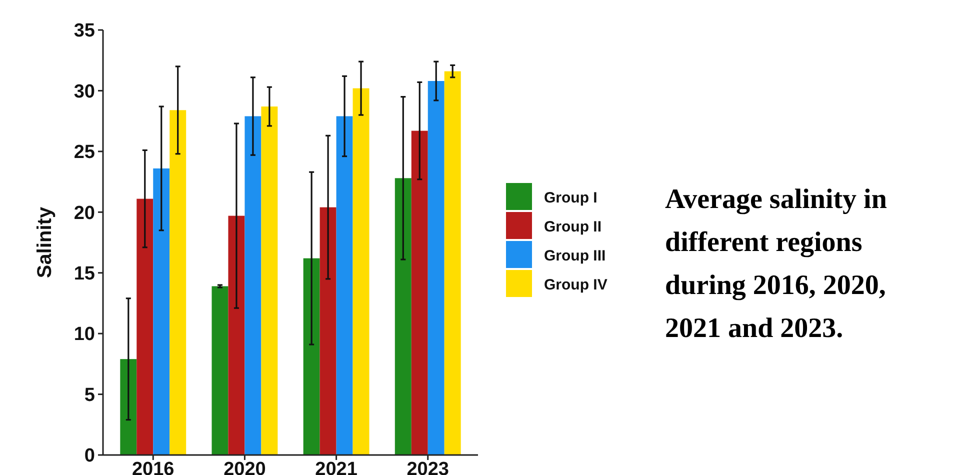 The image size is (975, 475). Describe the element at coordinates (84, 335) in the screenshot. I see `y-tick-label: 10` at that location.